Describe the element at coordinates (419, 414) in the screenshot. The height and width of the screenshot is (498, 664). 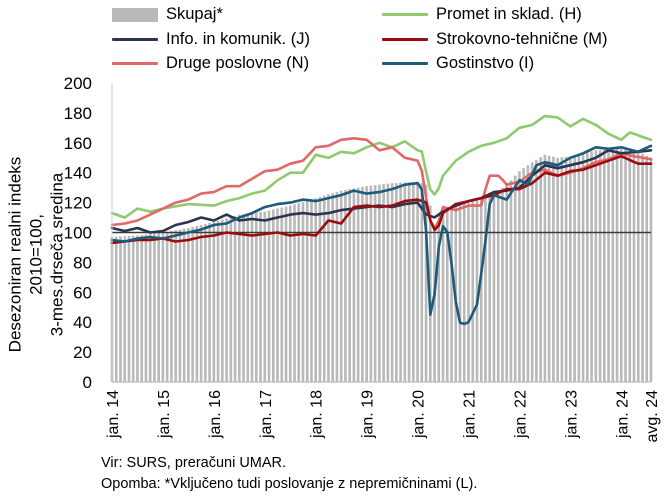
I see `x-tick-label: jan. 20` at that location.